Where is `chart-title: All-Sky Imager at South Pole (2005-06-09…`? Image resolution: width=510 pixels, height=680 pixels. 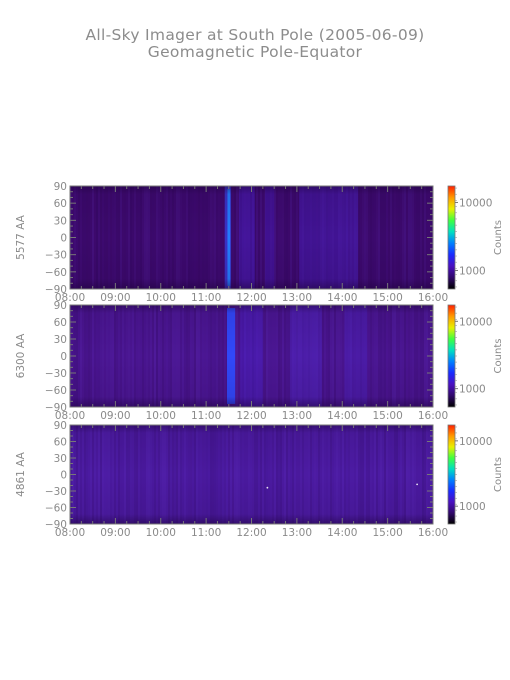
chart-title: All-Sky Imager at South Pole (2005-06-09… is located at coordinates (255, 44).